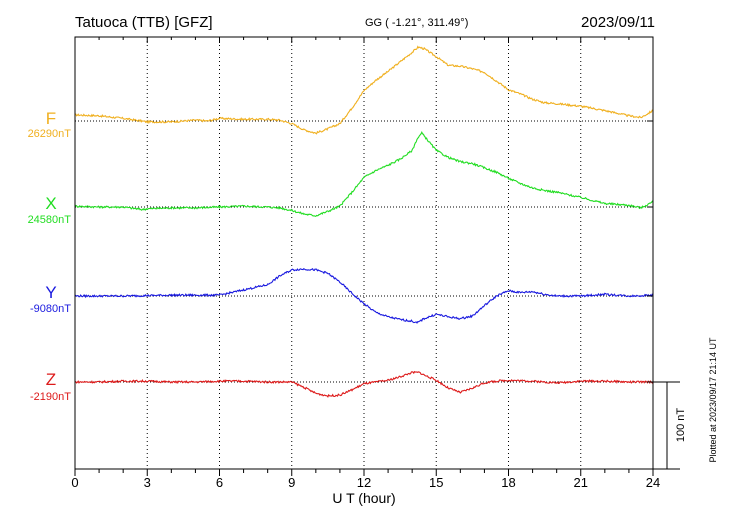 The width and height of the screenshot is (730, 520). Describe the element at coordinates (51, 118) in the screenshot. I see `series-name-f: F` at that location.